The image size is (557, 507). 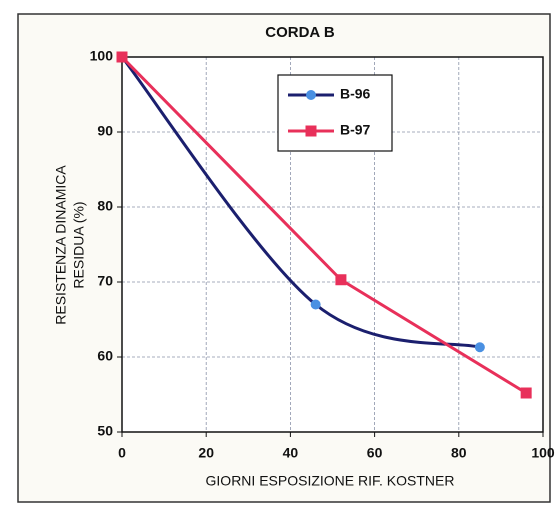 I want to click on legend-label: B-97, so click(x=355, y=130).